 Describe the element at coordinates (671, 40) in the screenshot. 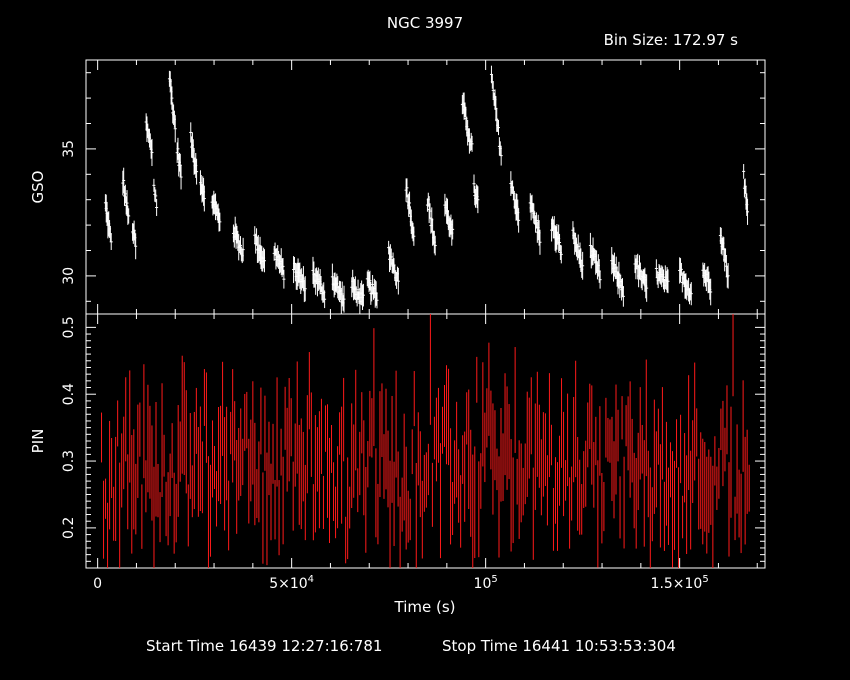

I see `bin-size-label: Bin Size: 172.97 s` at that location.